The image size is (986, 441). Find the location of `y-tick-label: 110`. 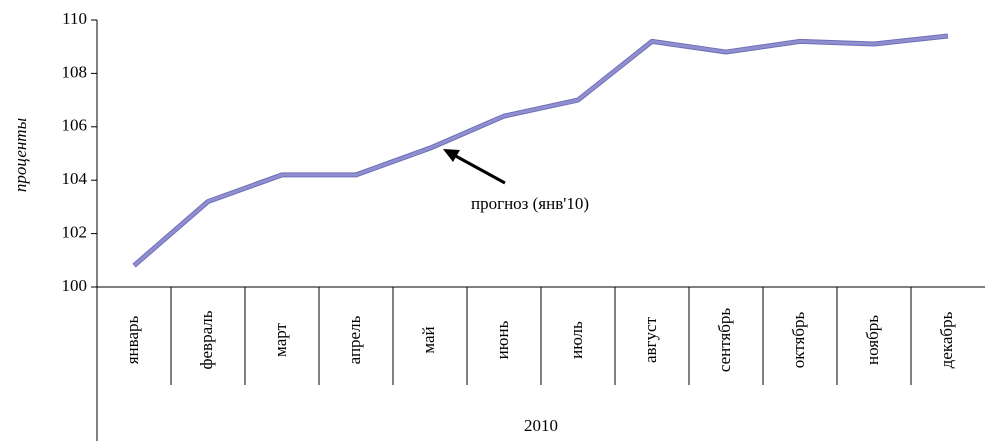

y-tick-label: 110 is located at coordinates (74, 18).